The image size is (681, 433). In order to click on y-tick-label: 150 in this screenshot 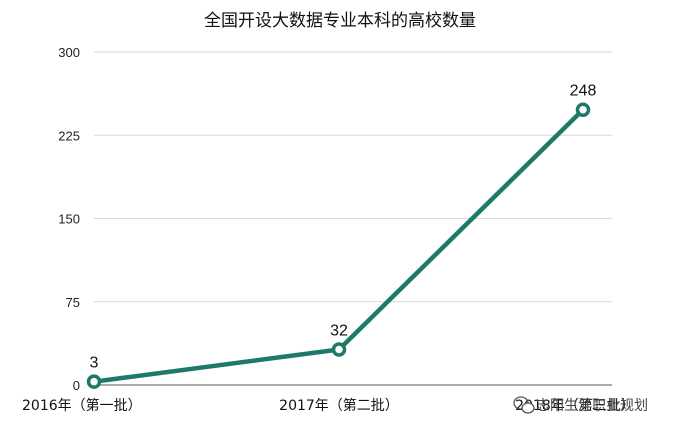, I will do `click(69, 219)`.